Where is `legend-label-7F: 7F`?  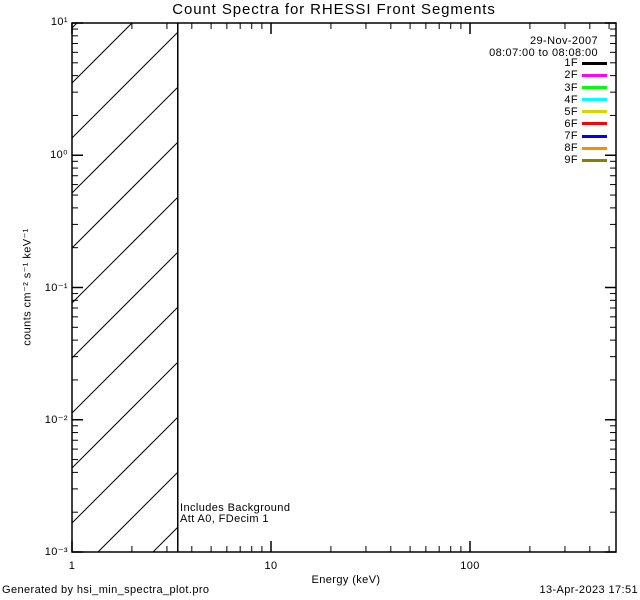 legend-label-7F: 7F is located at coordinates (571, 136).